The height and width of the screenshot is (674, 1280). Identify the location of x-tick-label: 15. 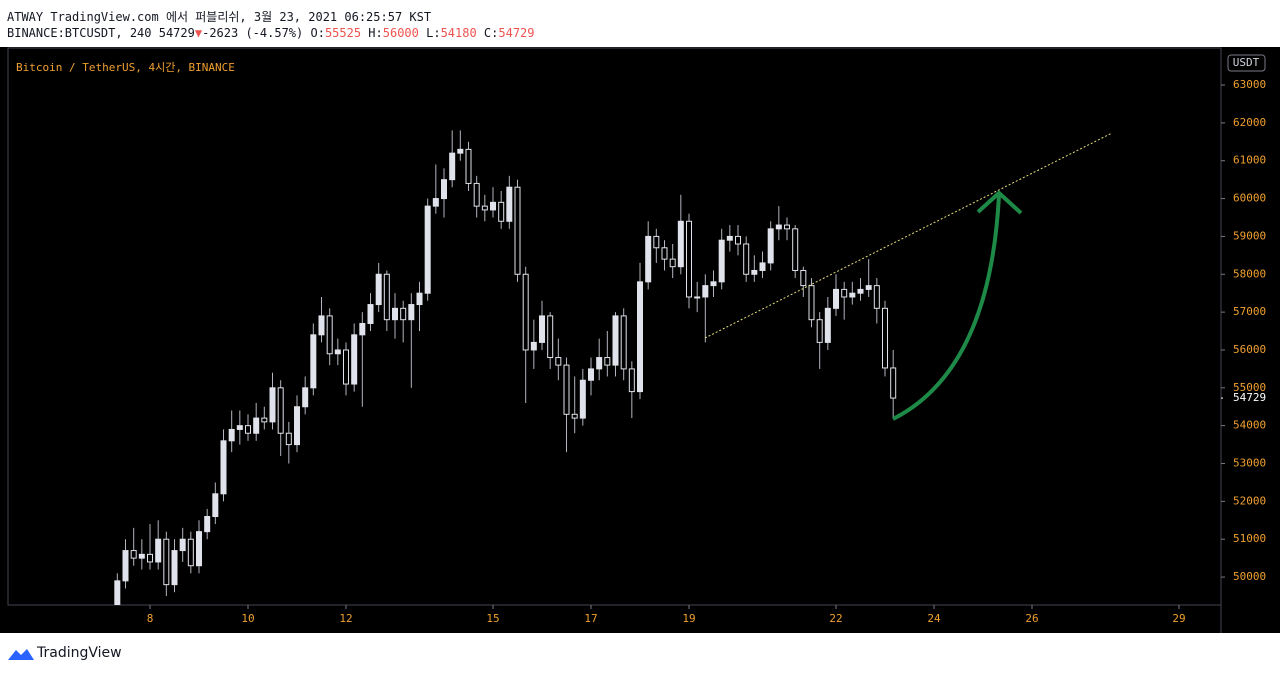
(492, 618).